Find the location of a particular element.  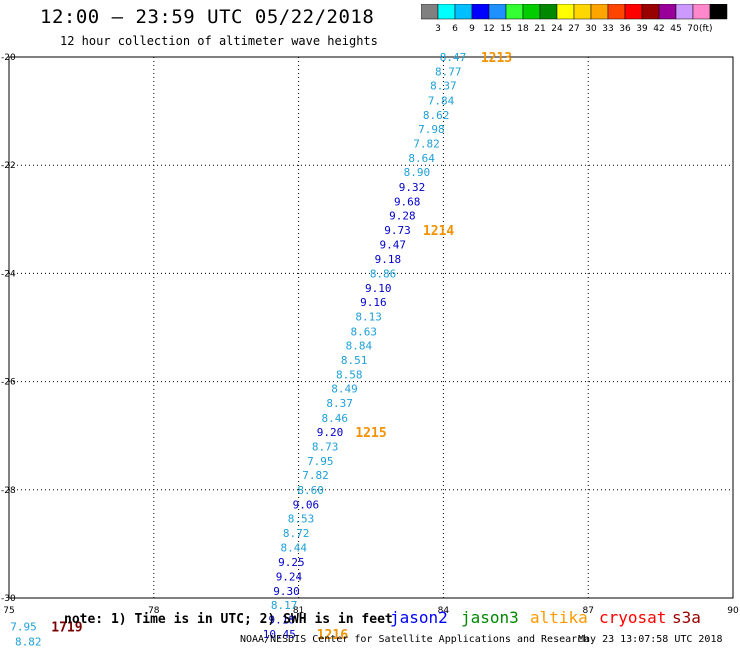

wave-height-value: 8.46 is located at coordinates (335, 418).